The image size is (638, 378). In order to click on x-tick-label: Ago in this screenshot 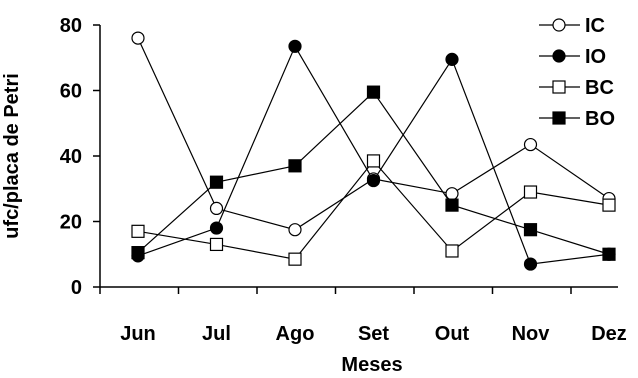, I will do `click(295, 334)`.